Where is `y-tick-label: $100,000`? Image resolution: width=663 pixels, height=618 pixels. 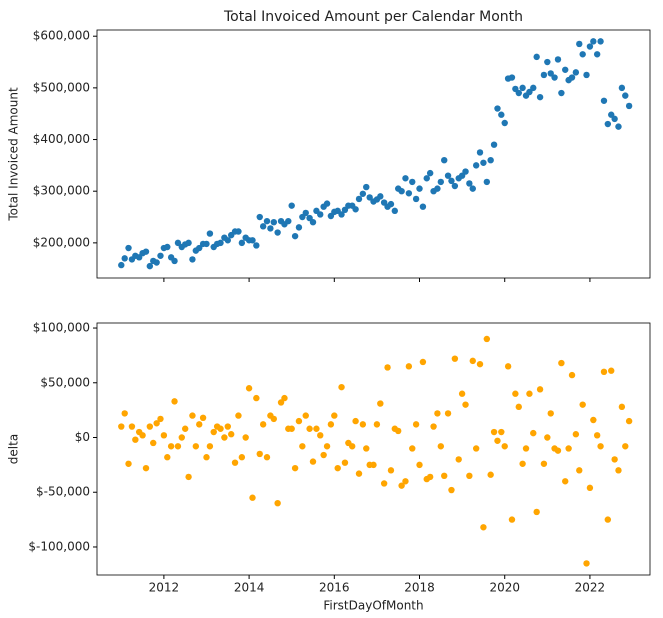
y-tick-label: $100,000 is located at coordinates (61, 328).